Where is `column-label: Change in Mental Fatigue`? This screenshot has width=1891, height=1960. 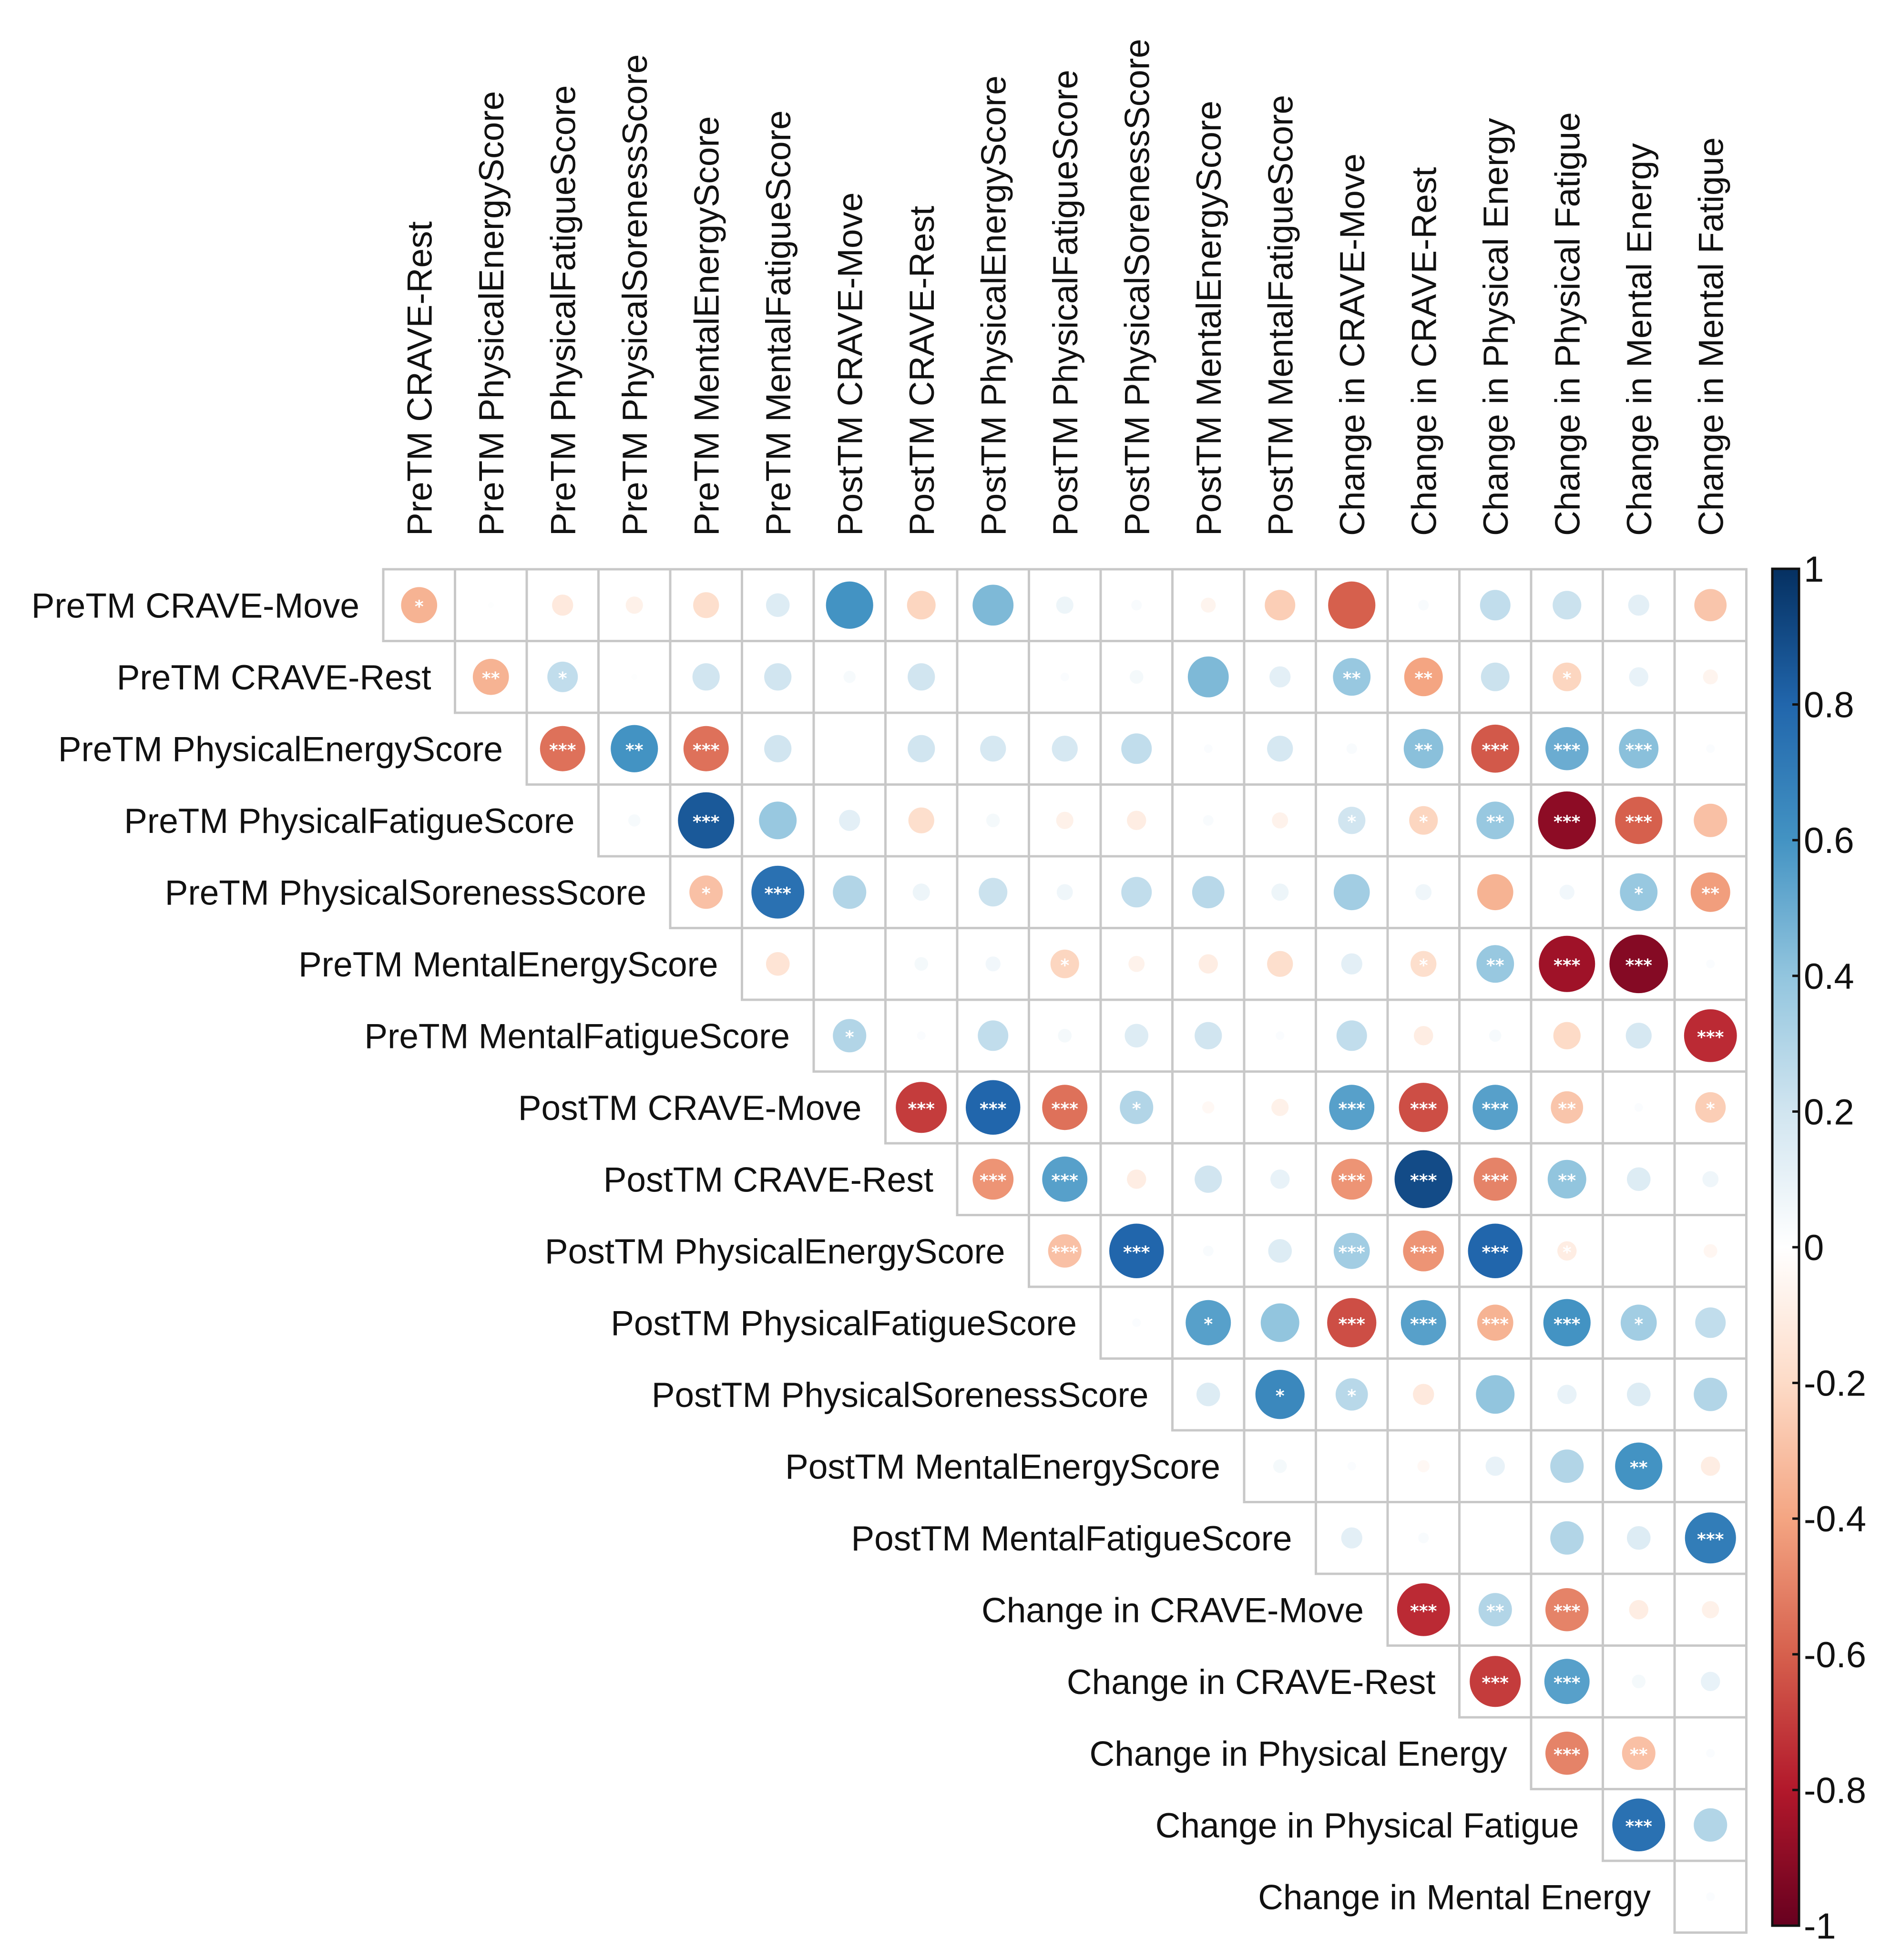 column-label: Change in Mental Fatigue is located at coordinates (1712, 336).